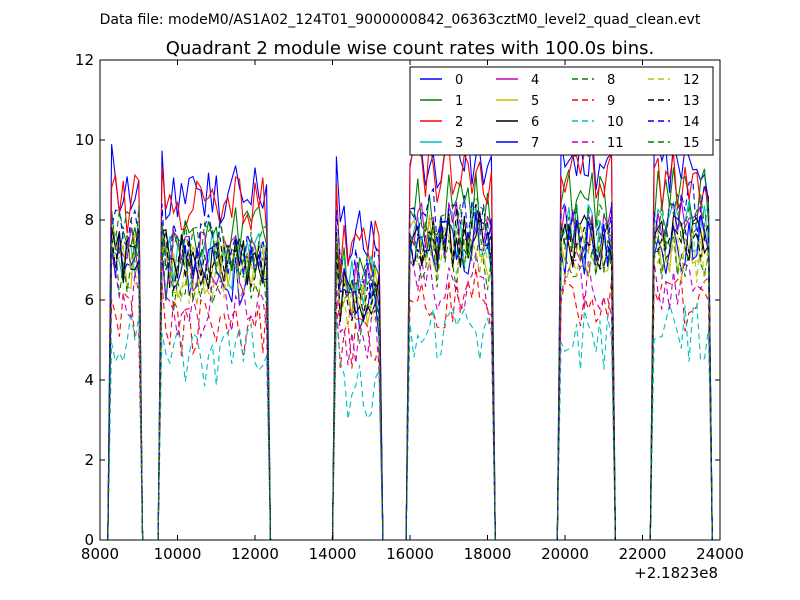  Describe the element at coordinates (535, 122) in the screenshot. I see `legend-label-6: 6` at that location.